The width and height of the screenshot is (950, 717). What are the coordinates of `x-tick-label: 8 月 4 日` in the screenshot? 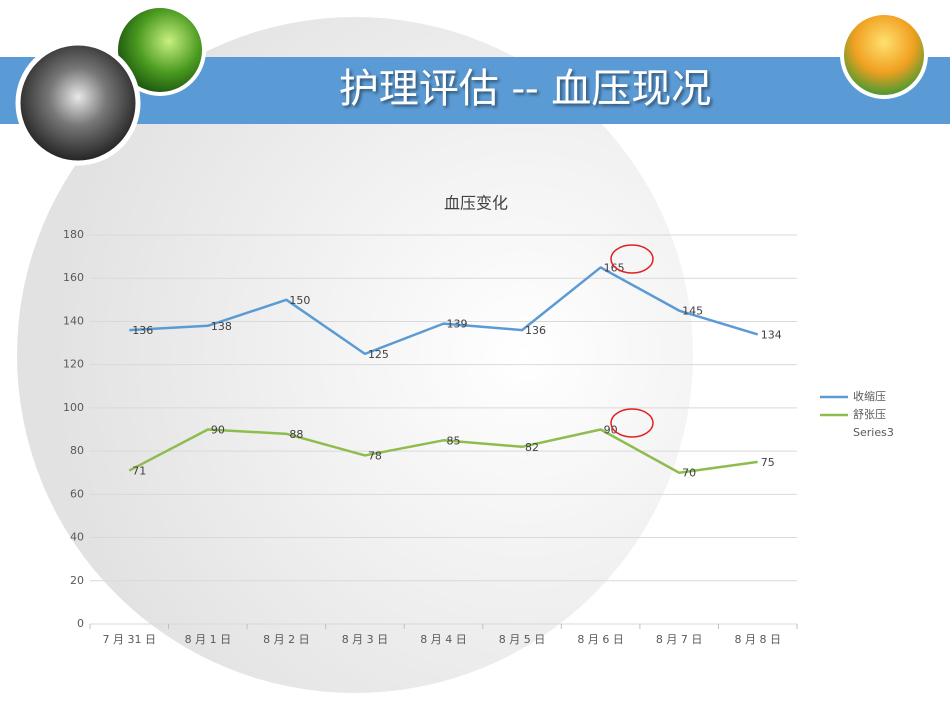 It's located at (443, 639).